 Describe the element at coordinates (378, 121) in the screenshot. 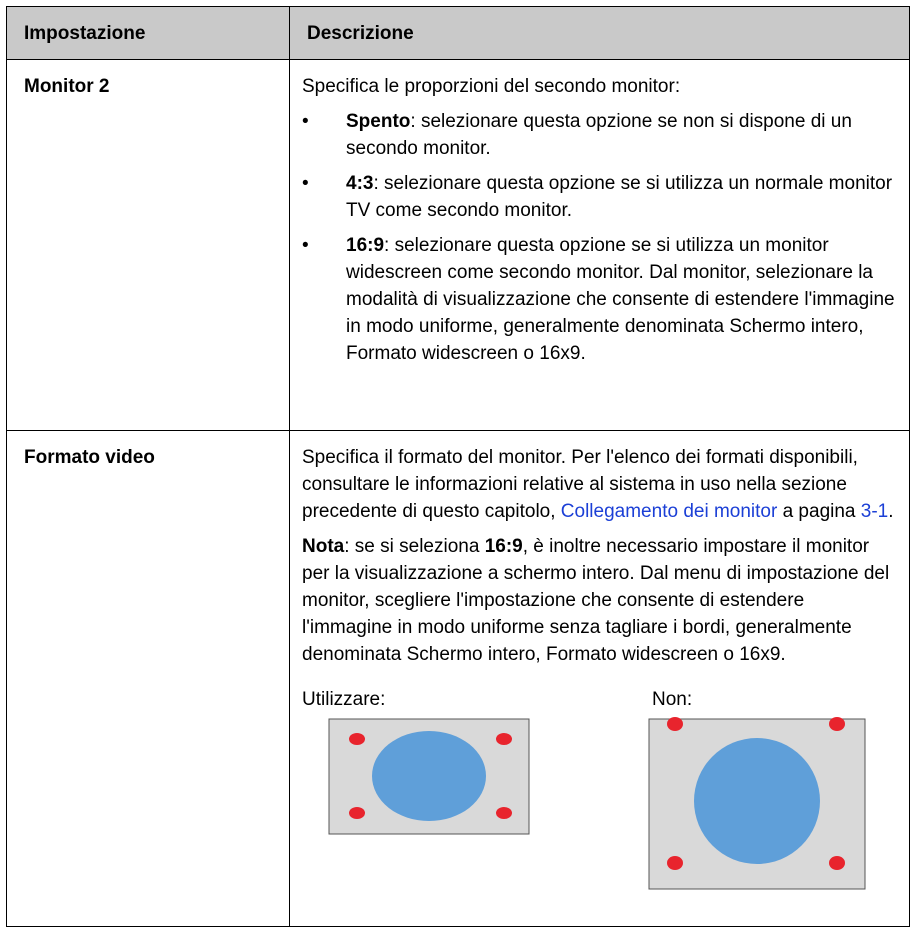

I see `term: Spento` at that location.